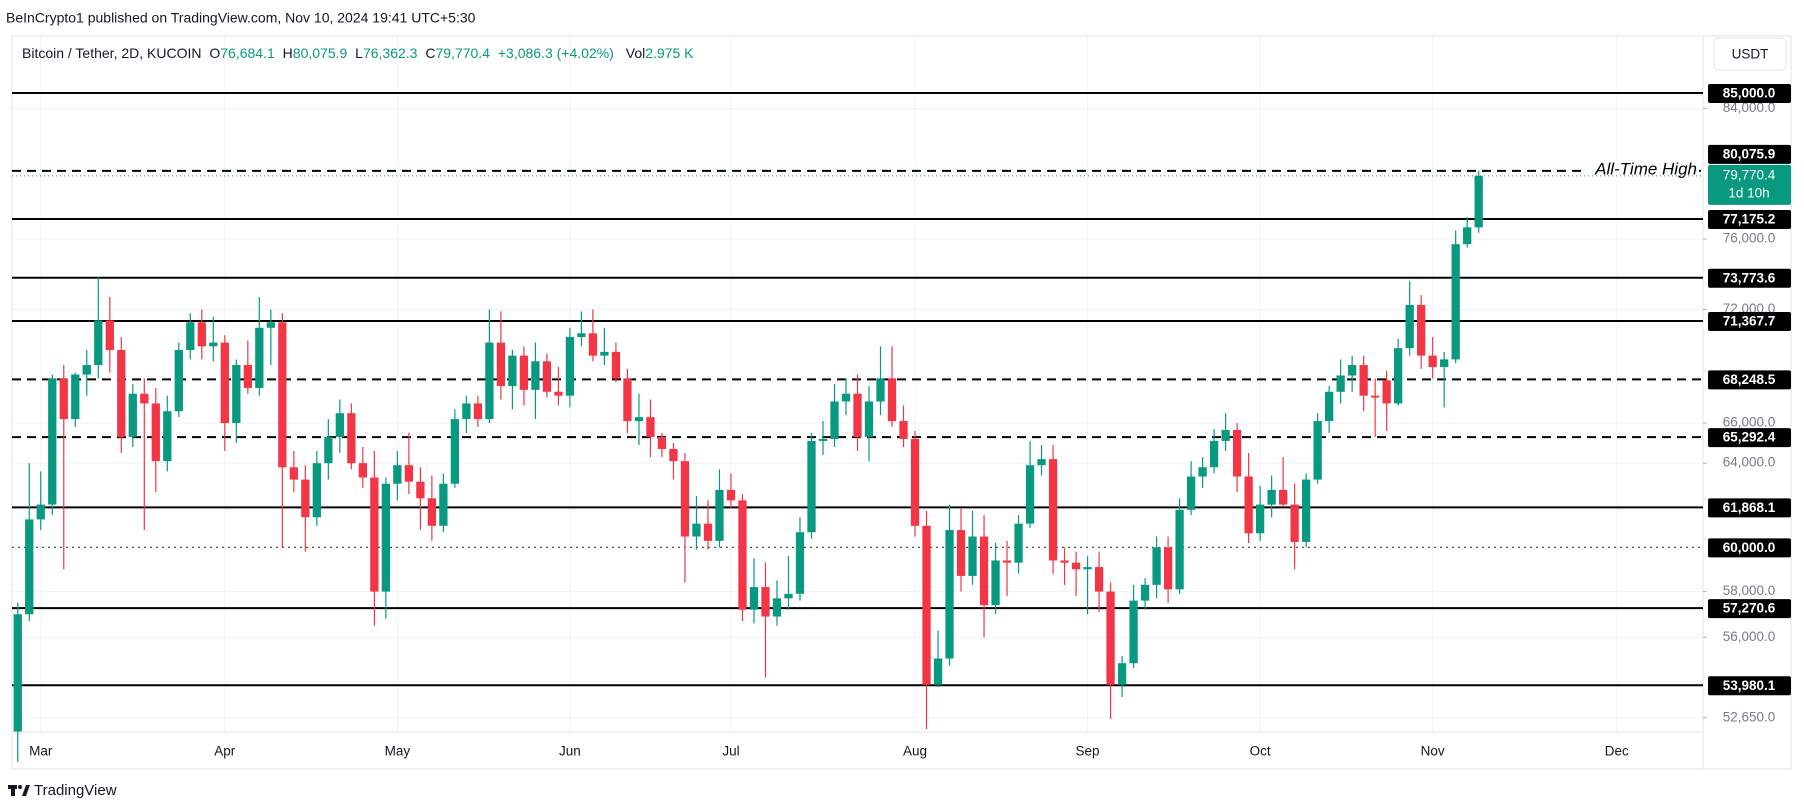  What do you see at coordinates (1749, 716) in the screenshot?
I see `y-tick-label: 52,650.0` at bounding box center [1749, 716].